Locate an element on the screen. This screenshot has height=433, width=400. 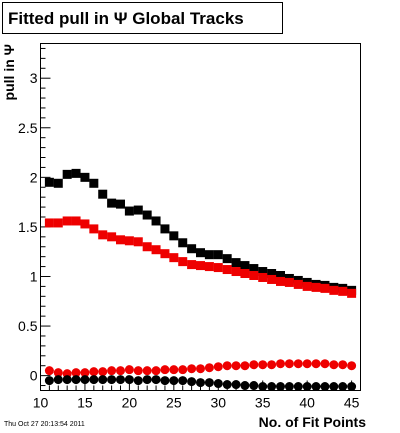
x-tick-label: 45 is located at coordinates (352, 403).